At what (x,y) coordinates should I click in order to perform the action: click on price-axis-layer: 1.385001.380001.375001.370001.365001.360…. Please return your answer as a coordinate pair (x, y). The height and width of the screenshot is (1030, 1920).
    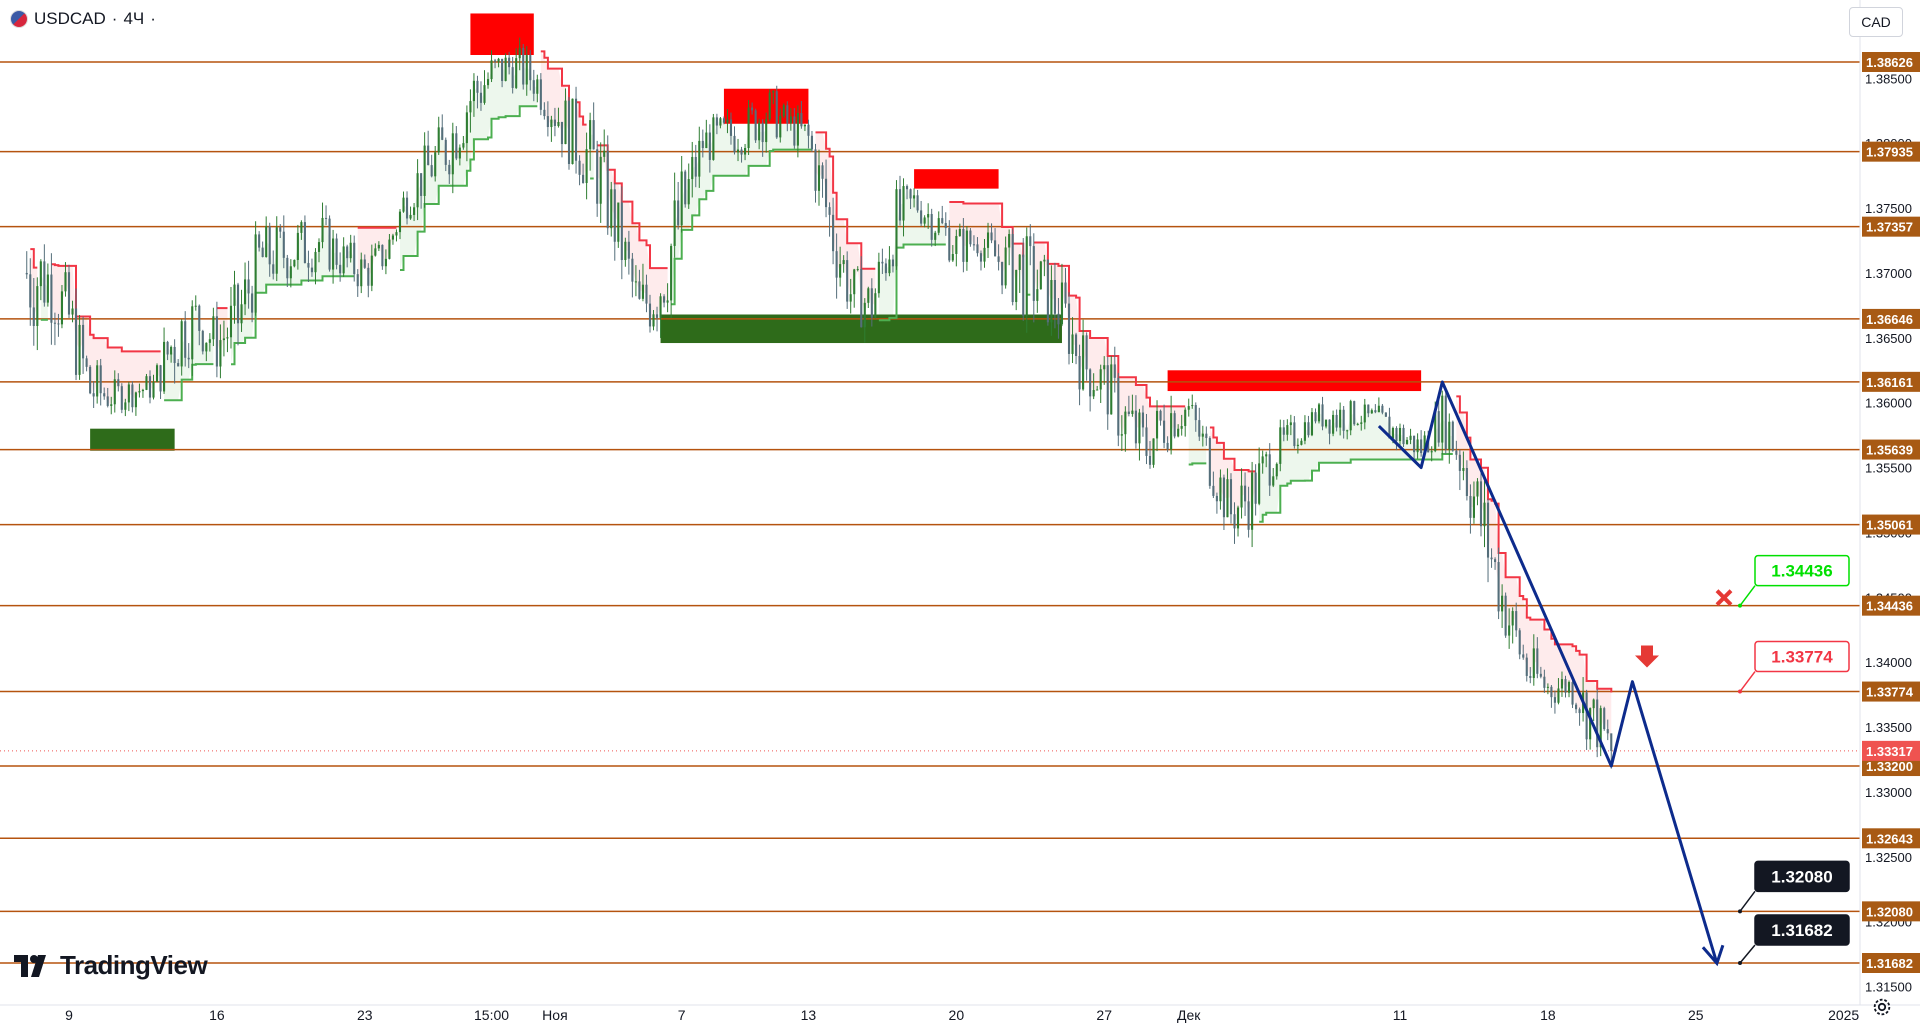
    Looking at the image, I should click on (1889, 515).